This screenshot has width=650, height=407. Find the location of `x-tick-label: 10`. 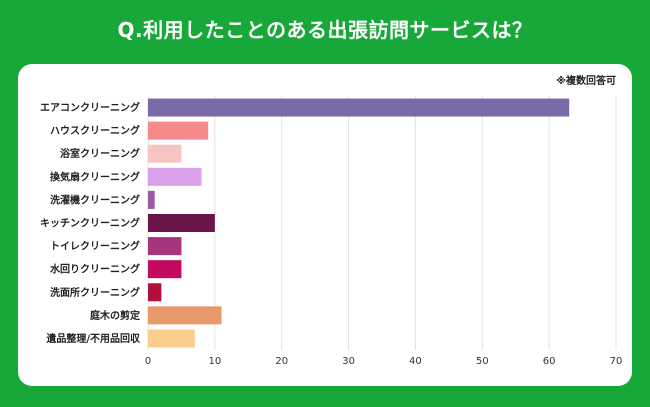

x-tick-label: 10 is located at coordinates (214, 361).